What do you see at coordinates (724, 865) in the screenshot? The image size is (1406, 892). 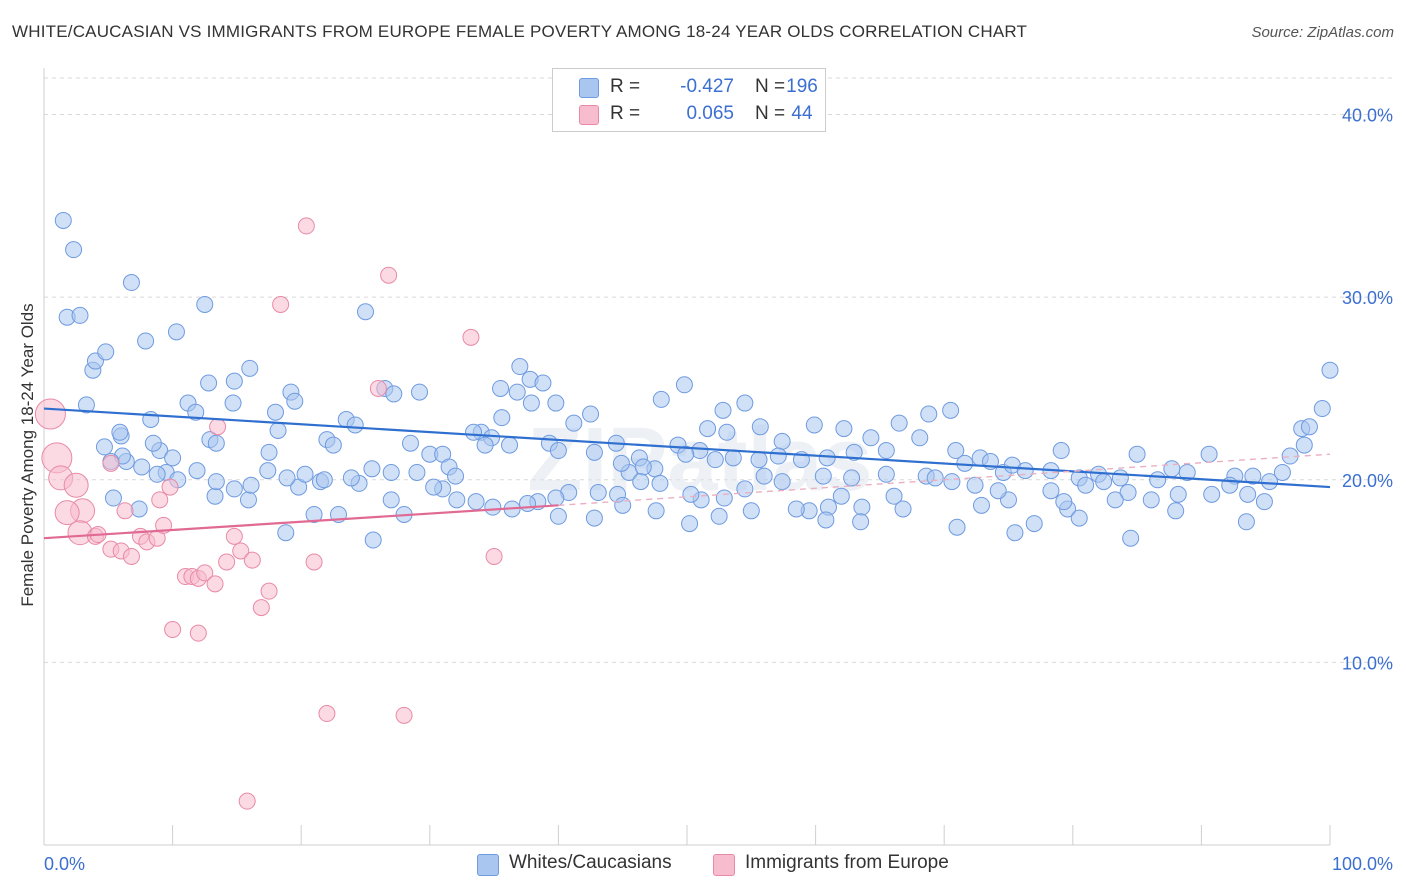 I see `bottom-legend-swatch-immigrants` at bounding box center [724, 865].